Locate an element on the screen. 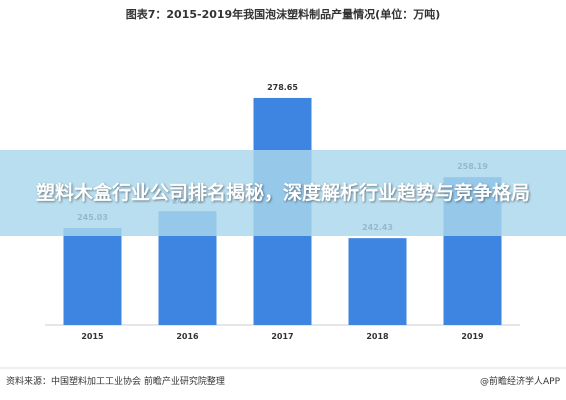 The image size is (566, 400). brand: @前瞻经济学人APP is located at coordinates (520, 381).